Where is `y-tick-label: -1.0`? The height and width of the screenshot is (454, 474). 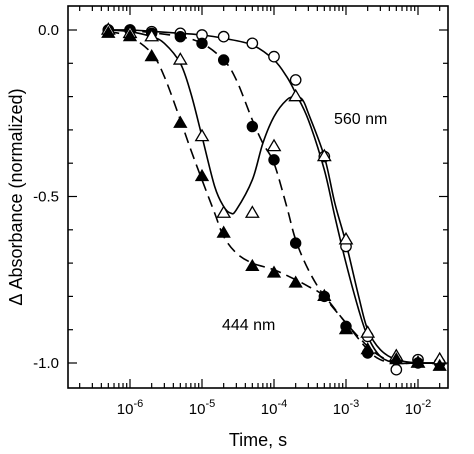 y-tick-label: -1.0 is located at coordinates (46, 363).